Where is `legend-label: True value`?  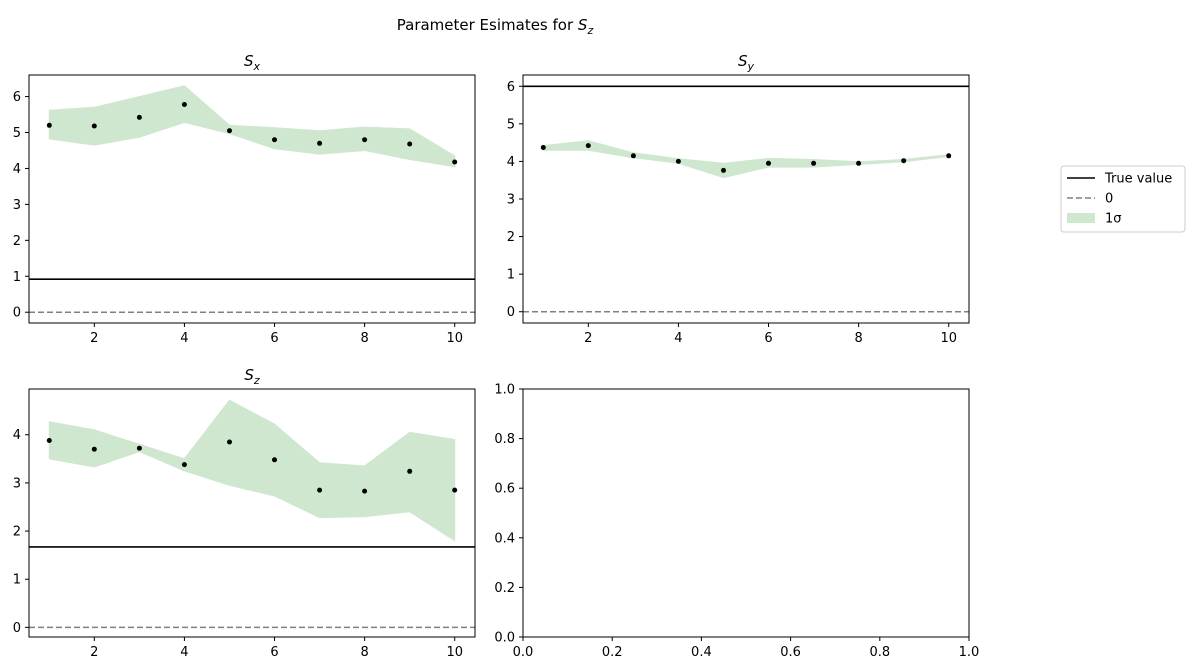
legend-label: True value is located at coordinates (1138, 179).